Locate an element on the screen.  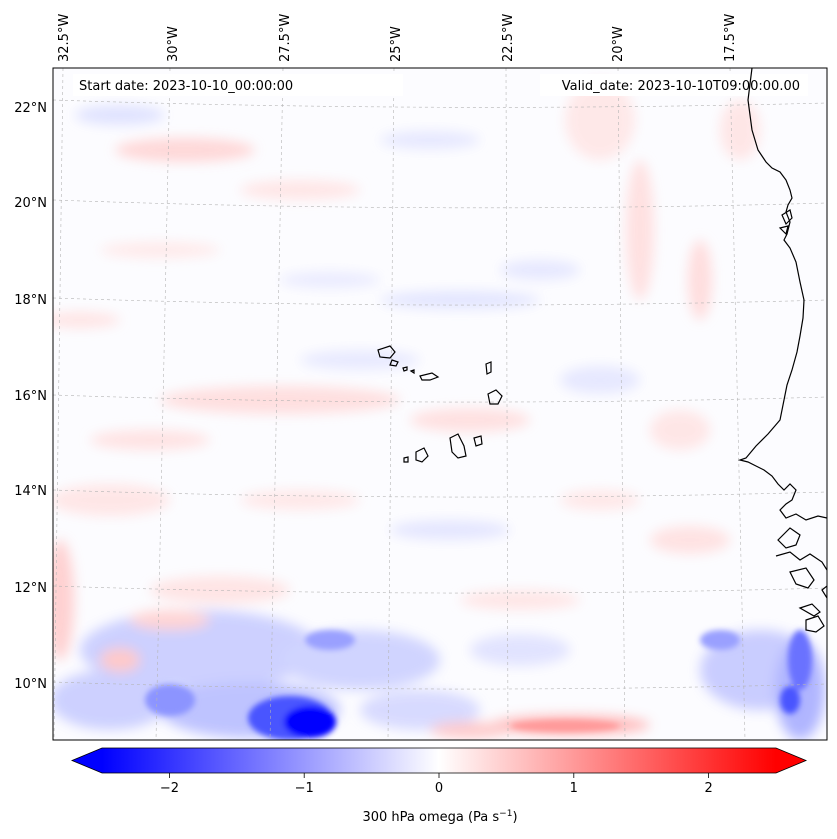
lat-label: 20°N is located at coordinates (30, 203).